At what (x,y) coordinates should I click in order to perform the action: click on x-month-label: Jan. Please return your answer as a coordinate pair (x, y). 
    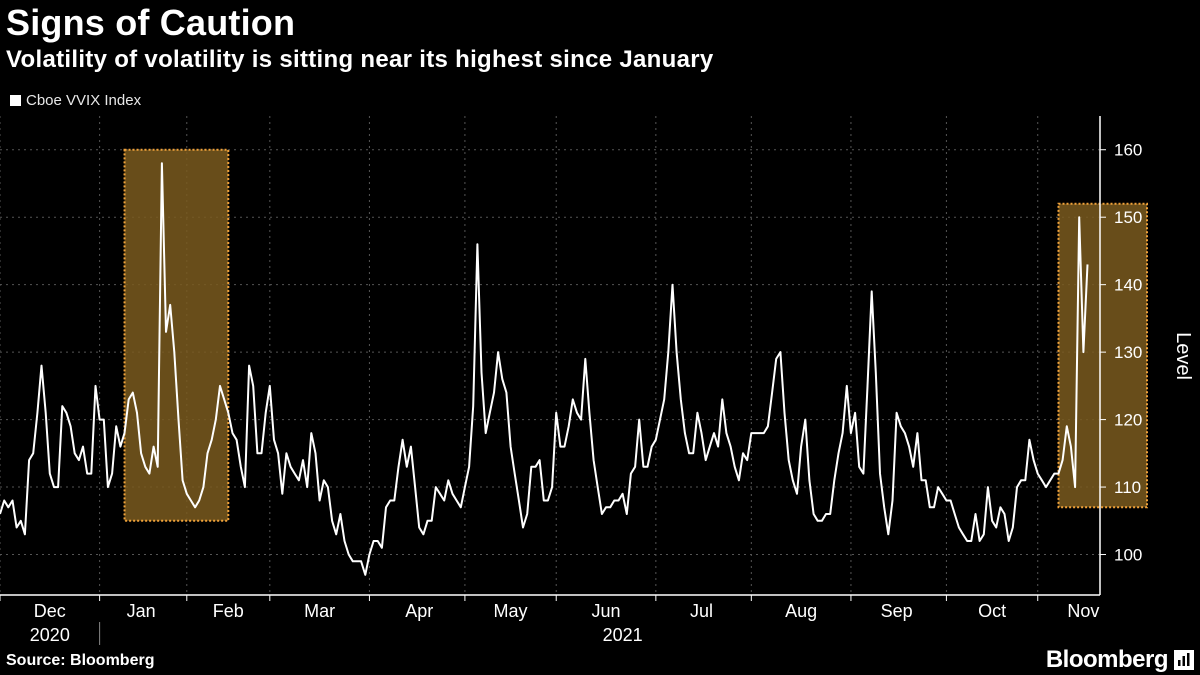
    Looking at the image, I should click on (141, 611).